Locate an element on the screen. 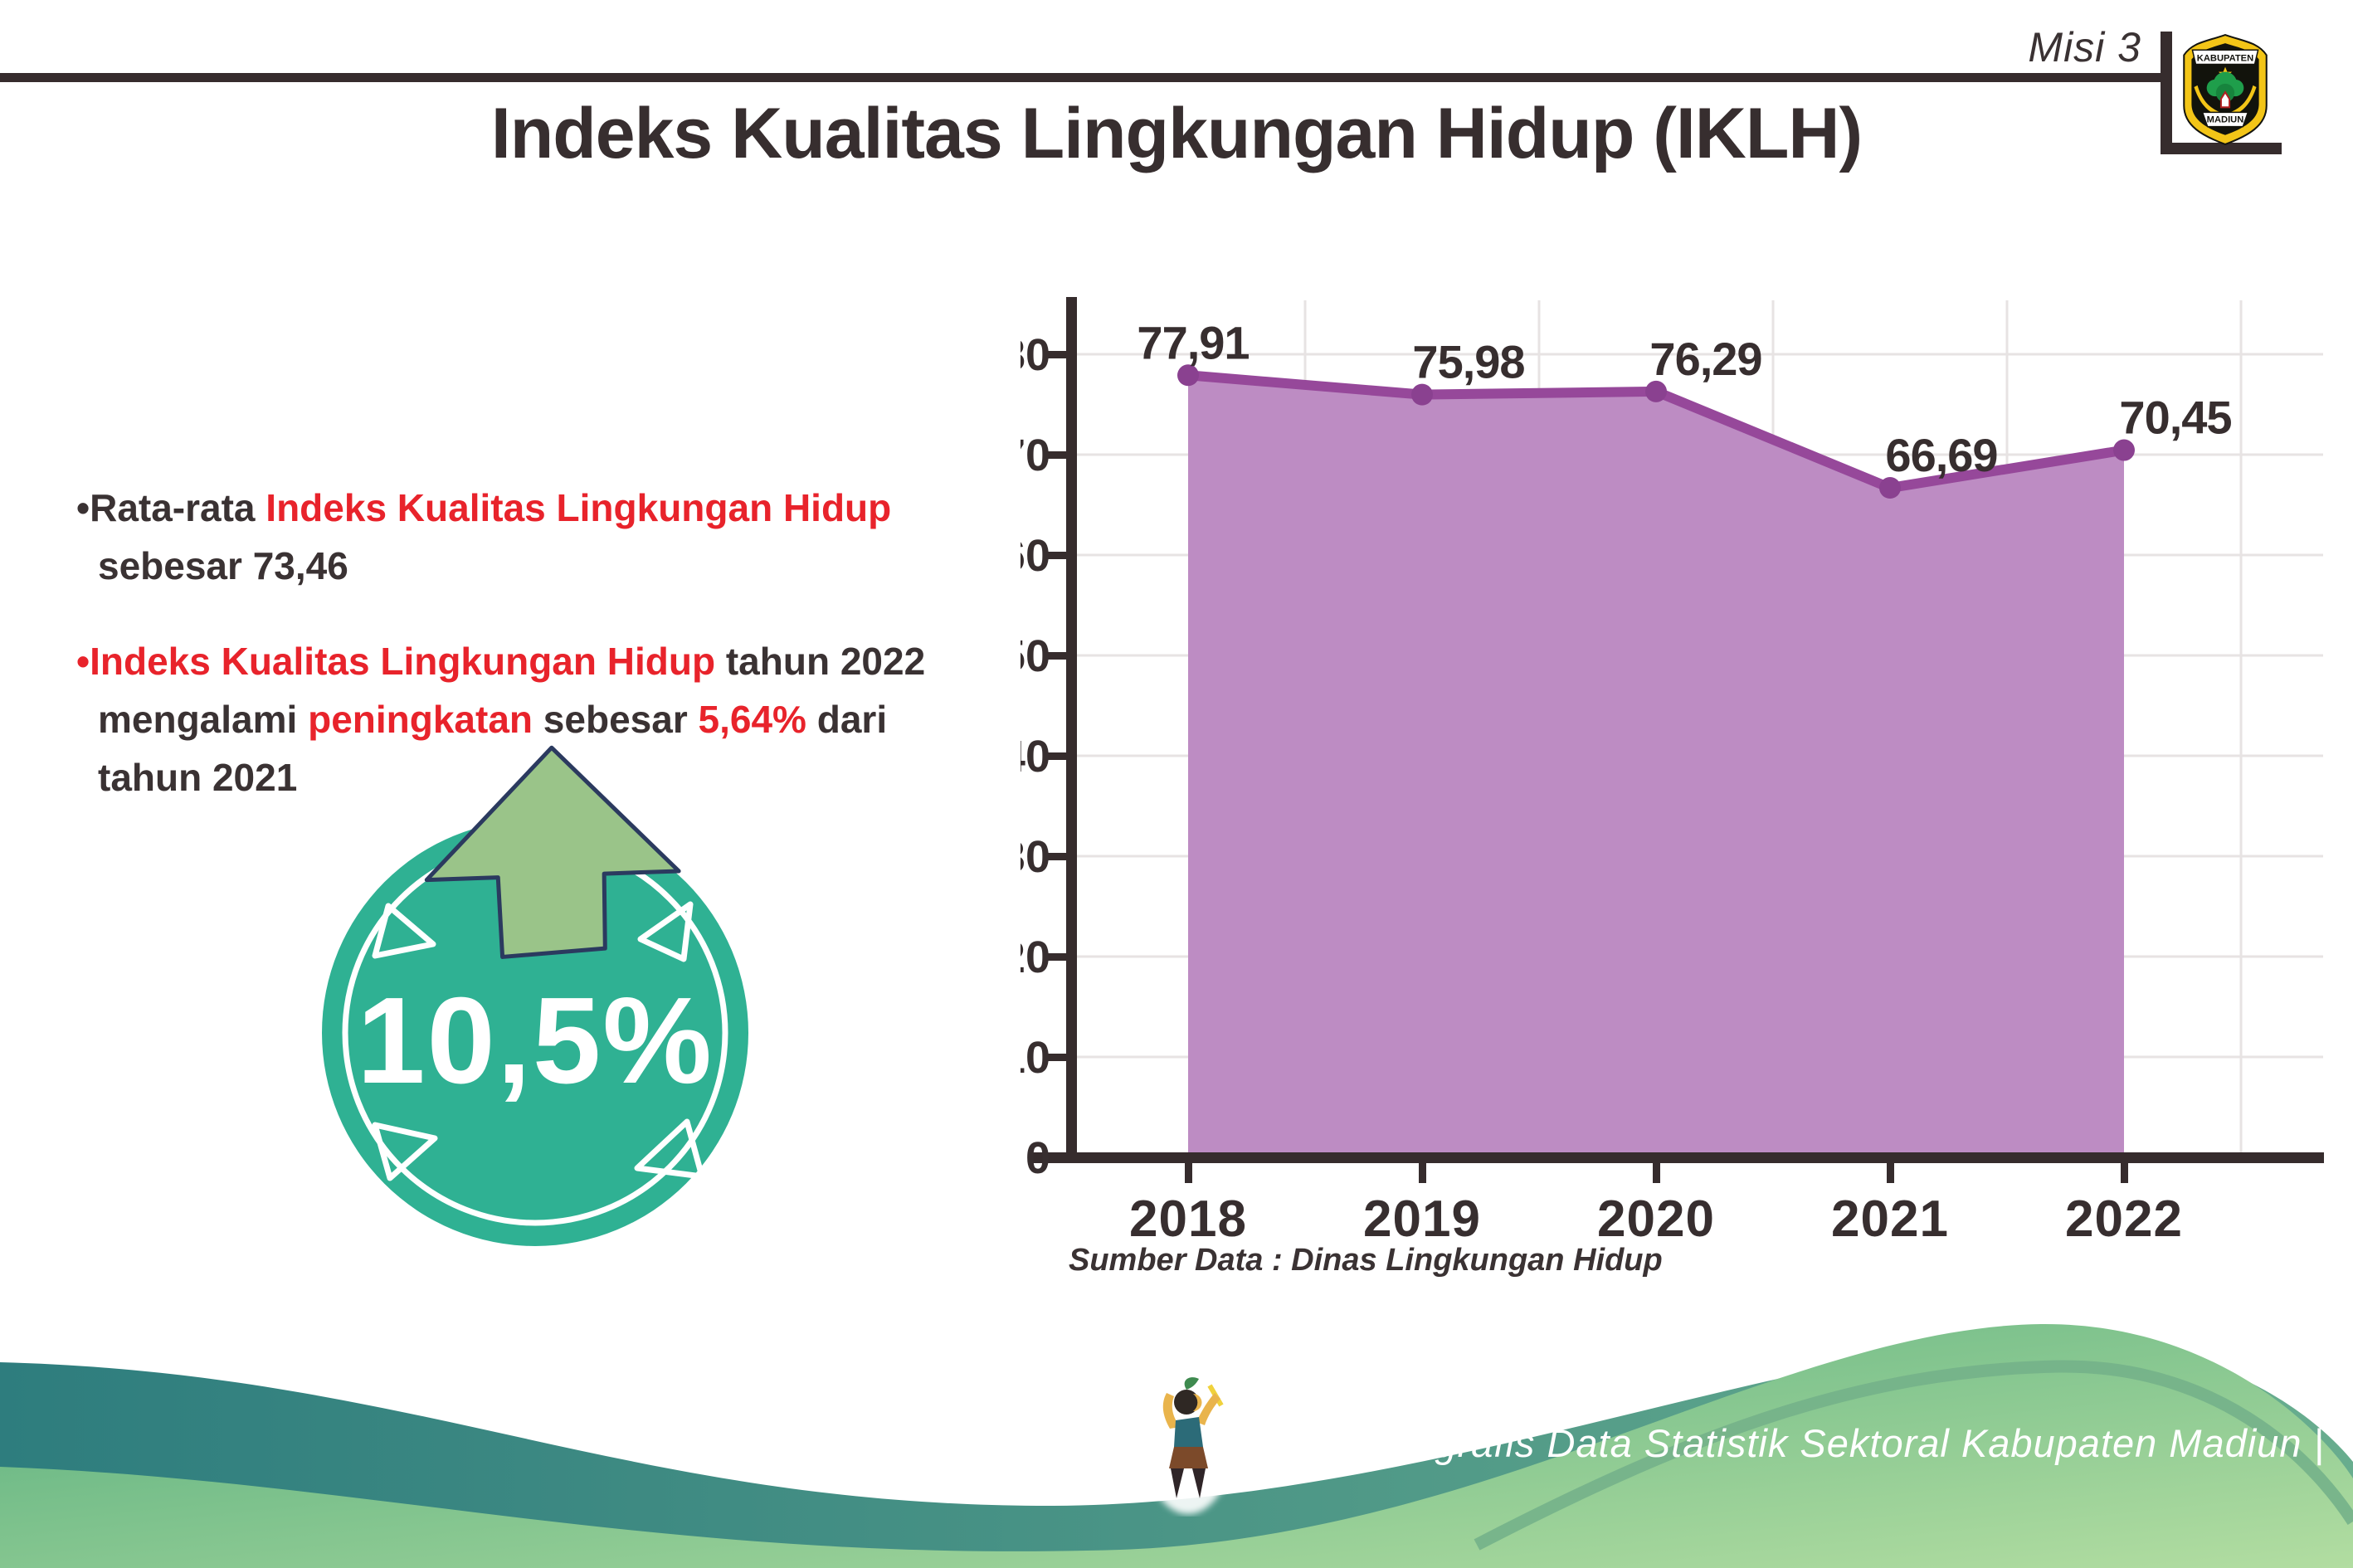  mascot-torso is located at coordinates (1188, 1432).